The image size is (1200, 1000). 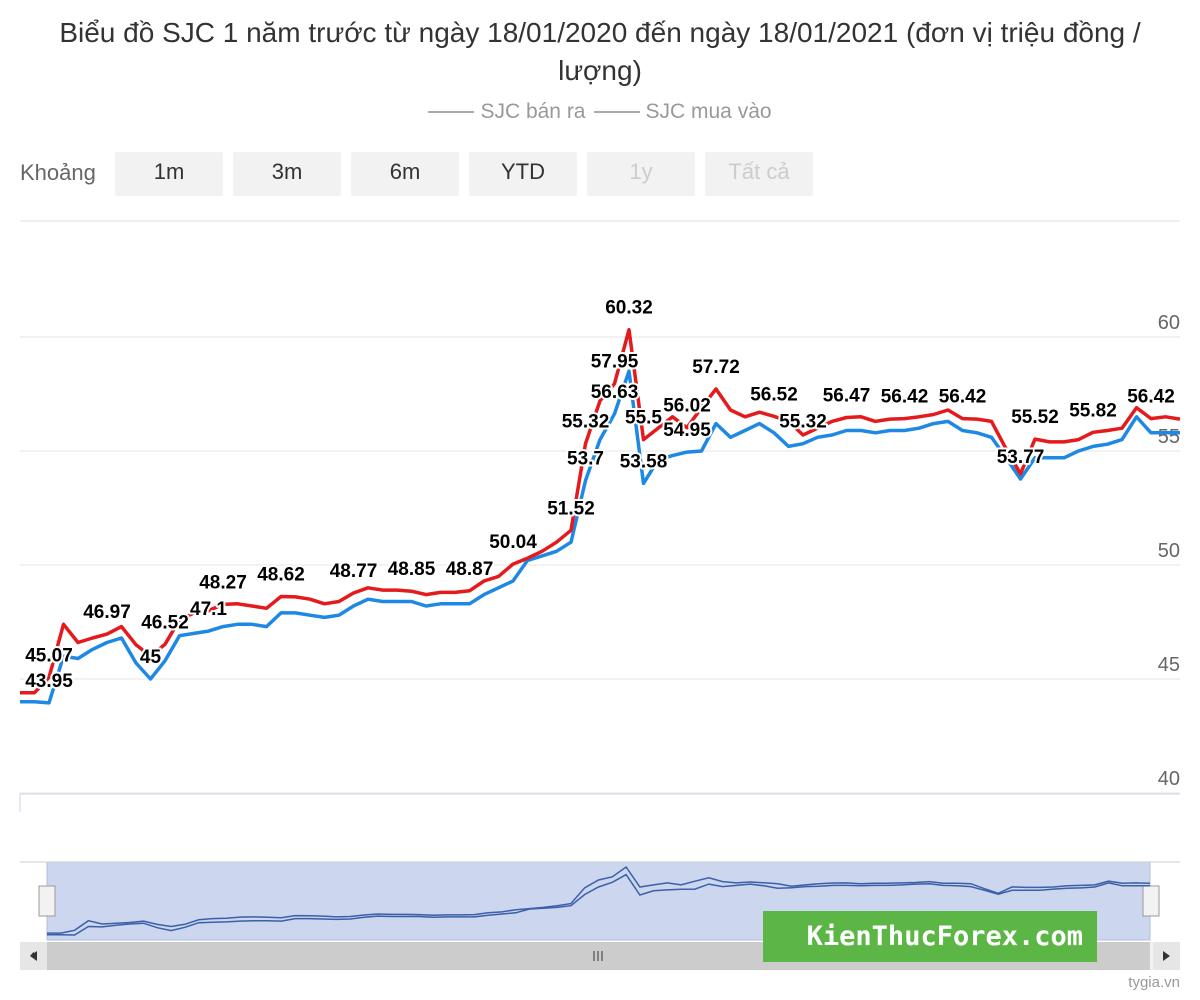 I want to click on scrollbar-grip, so click(x=598, y=956).